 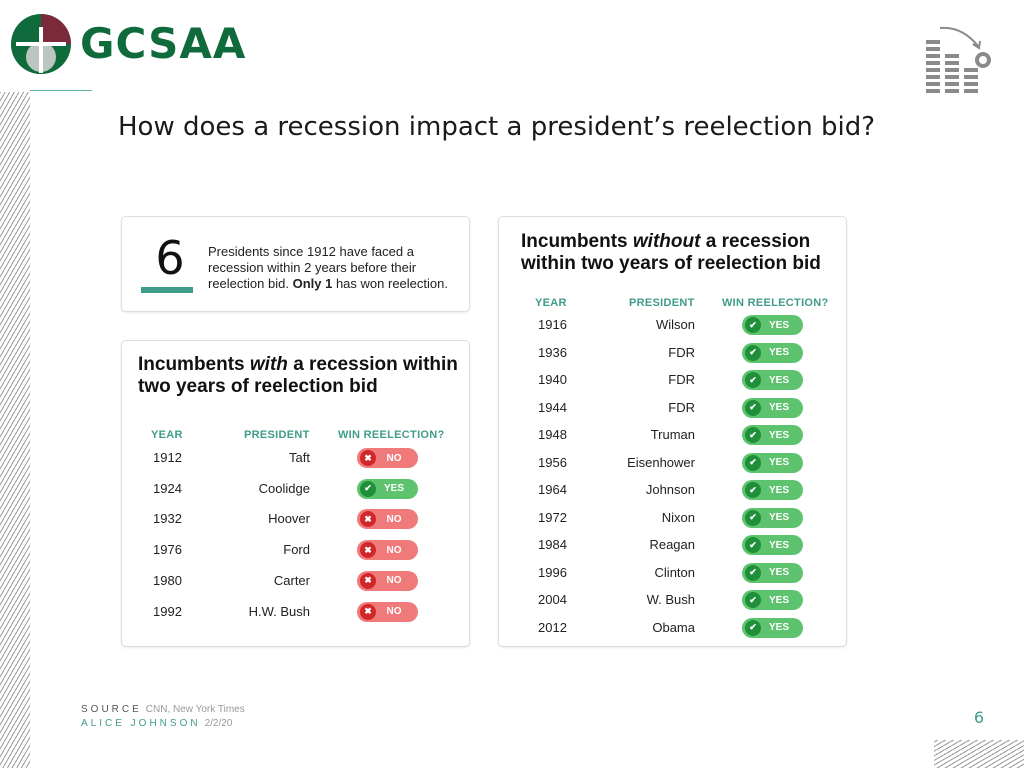 I want to click on table-row: 1992 H.W. Bush ✖ NO, so click(x=295, y=612).